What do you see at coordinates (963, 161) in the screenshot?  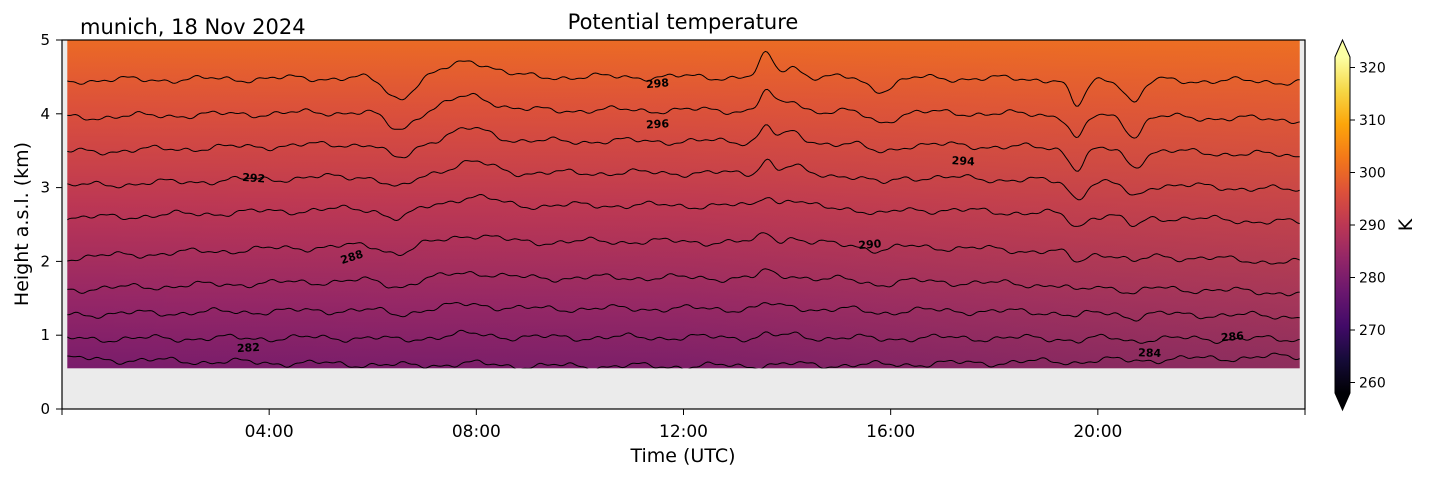 I see `contour-label-294: 294` at bounding box center [963, 161].